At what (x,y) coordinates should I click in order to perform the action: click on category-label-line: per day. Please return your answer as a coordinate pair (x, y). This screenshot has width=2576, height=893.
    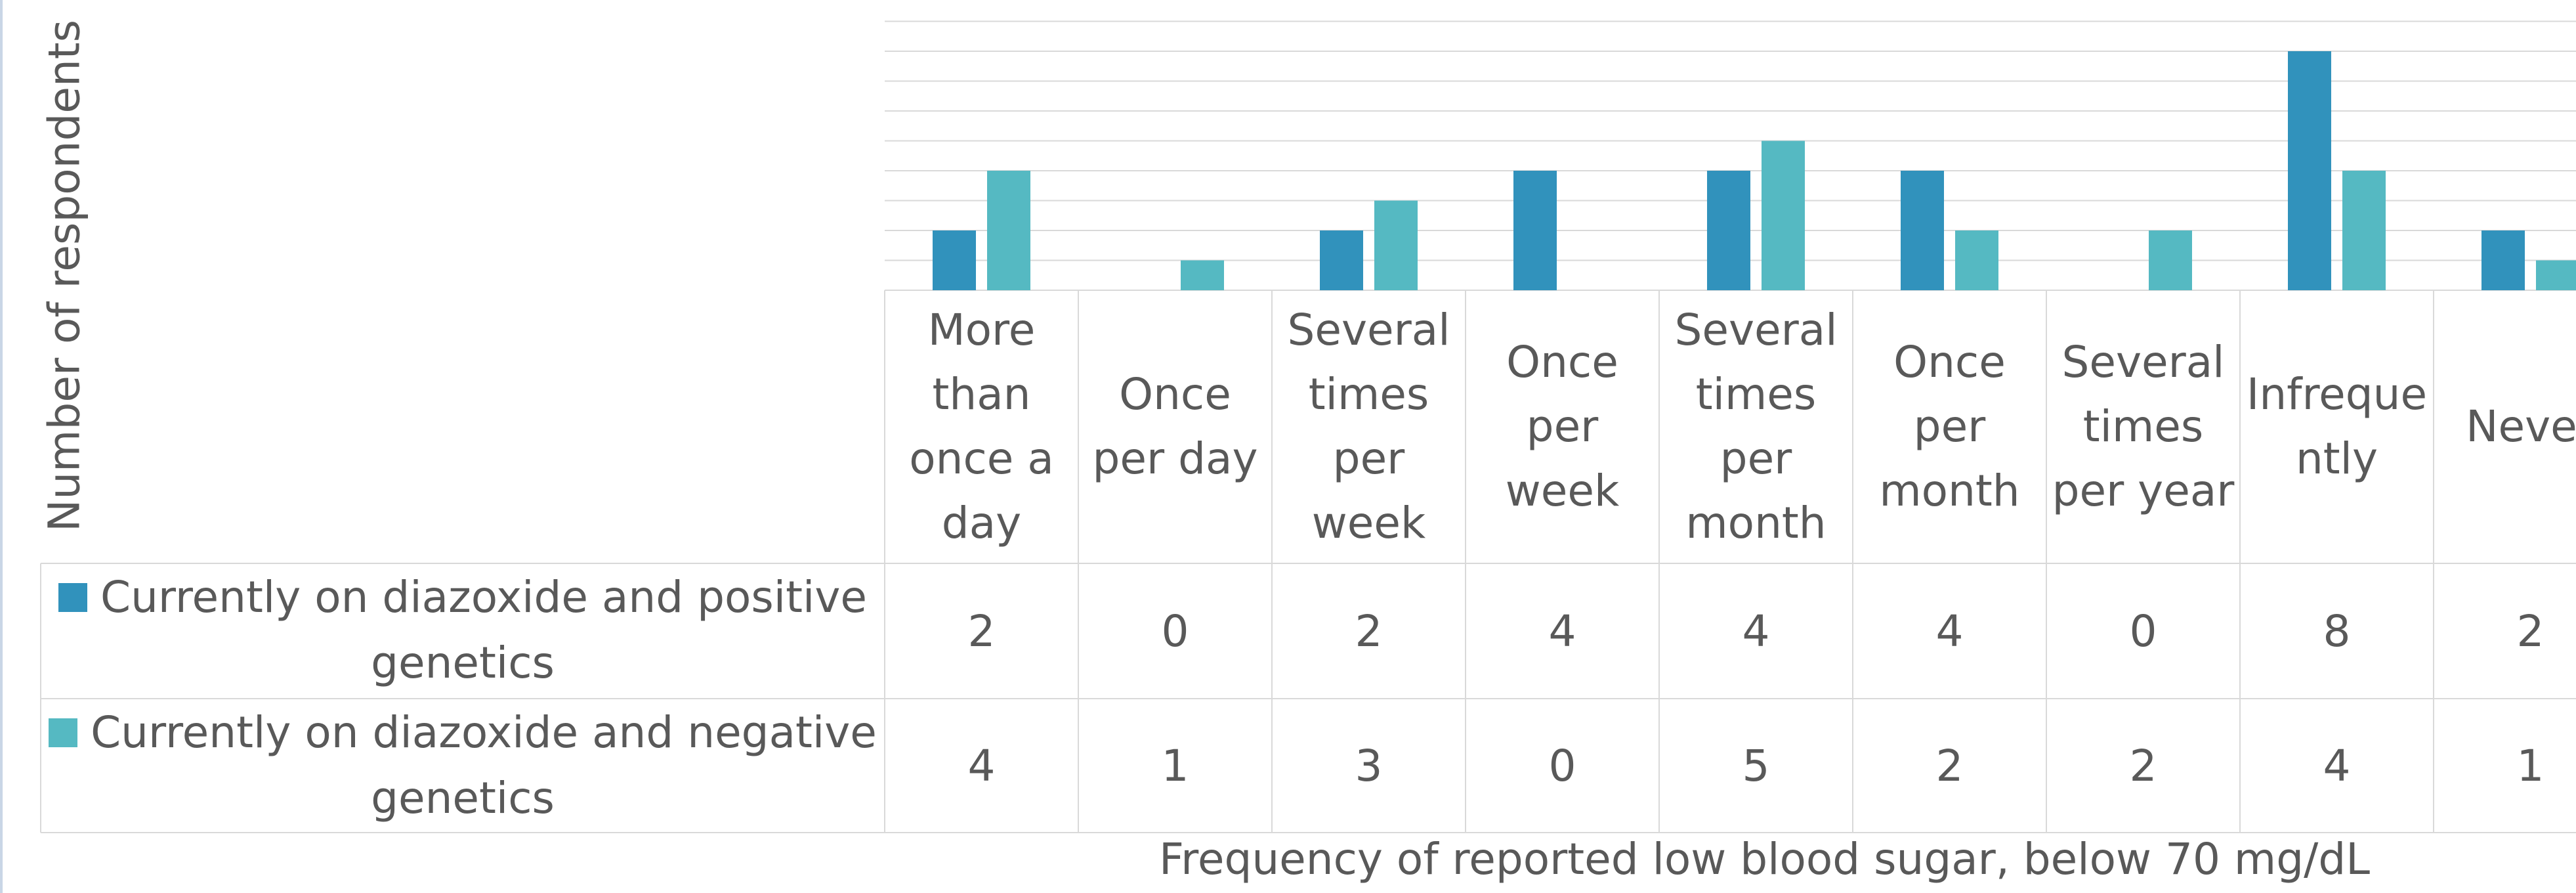
    Looking at the image, I should click on (1175, 459).